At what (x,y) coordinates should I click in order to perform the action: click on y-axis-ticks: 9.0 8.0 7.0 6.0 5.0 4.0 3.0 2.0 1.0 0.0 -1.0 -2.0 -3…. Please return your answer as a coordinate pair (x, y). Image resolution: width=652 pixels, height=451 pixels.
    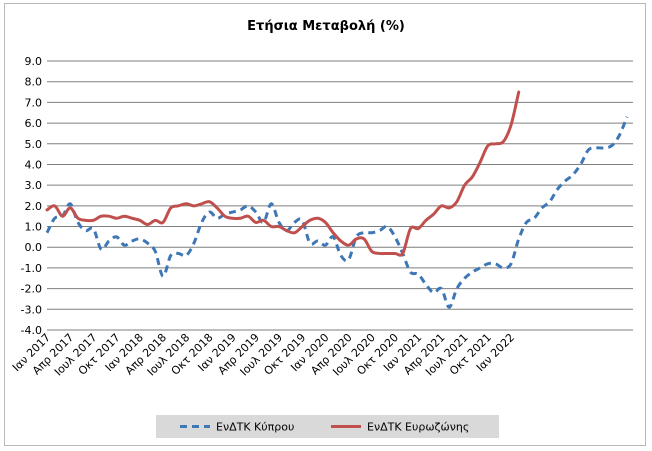
    Looking at the image, I should click on (31, 196).